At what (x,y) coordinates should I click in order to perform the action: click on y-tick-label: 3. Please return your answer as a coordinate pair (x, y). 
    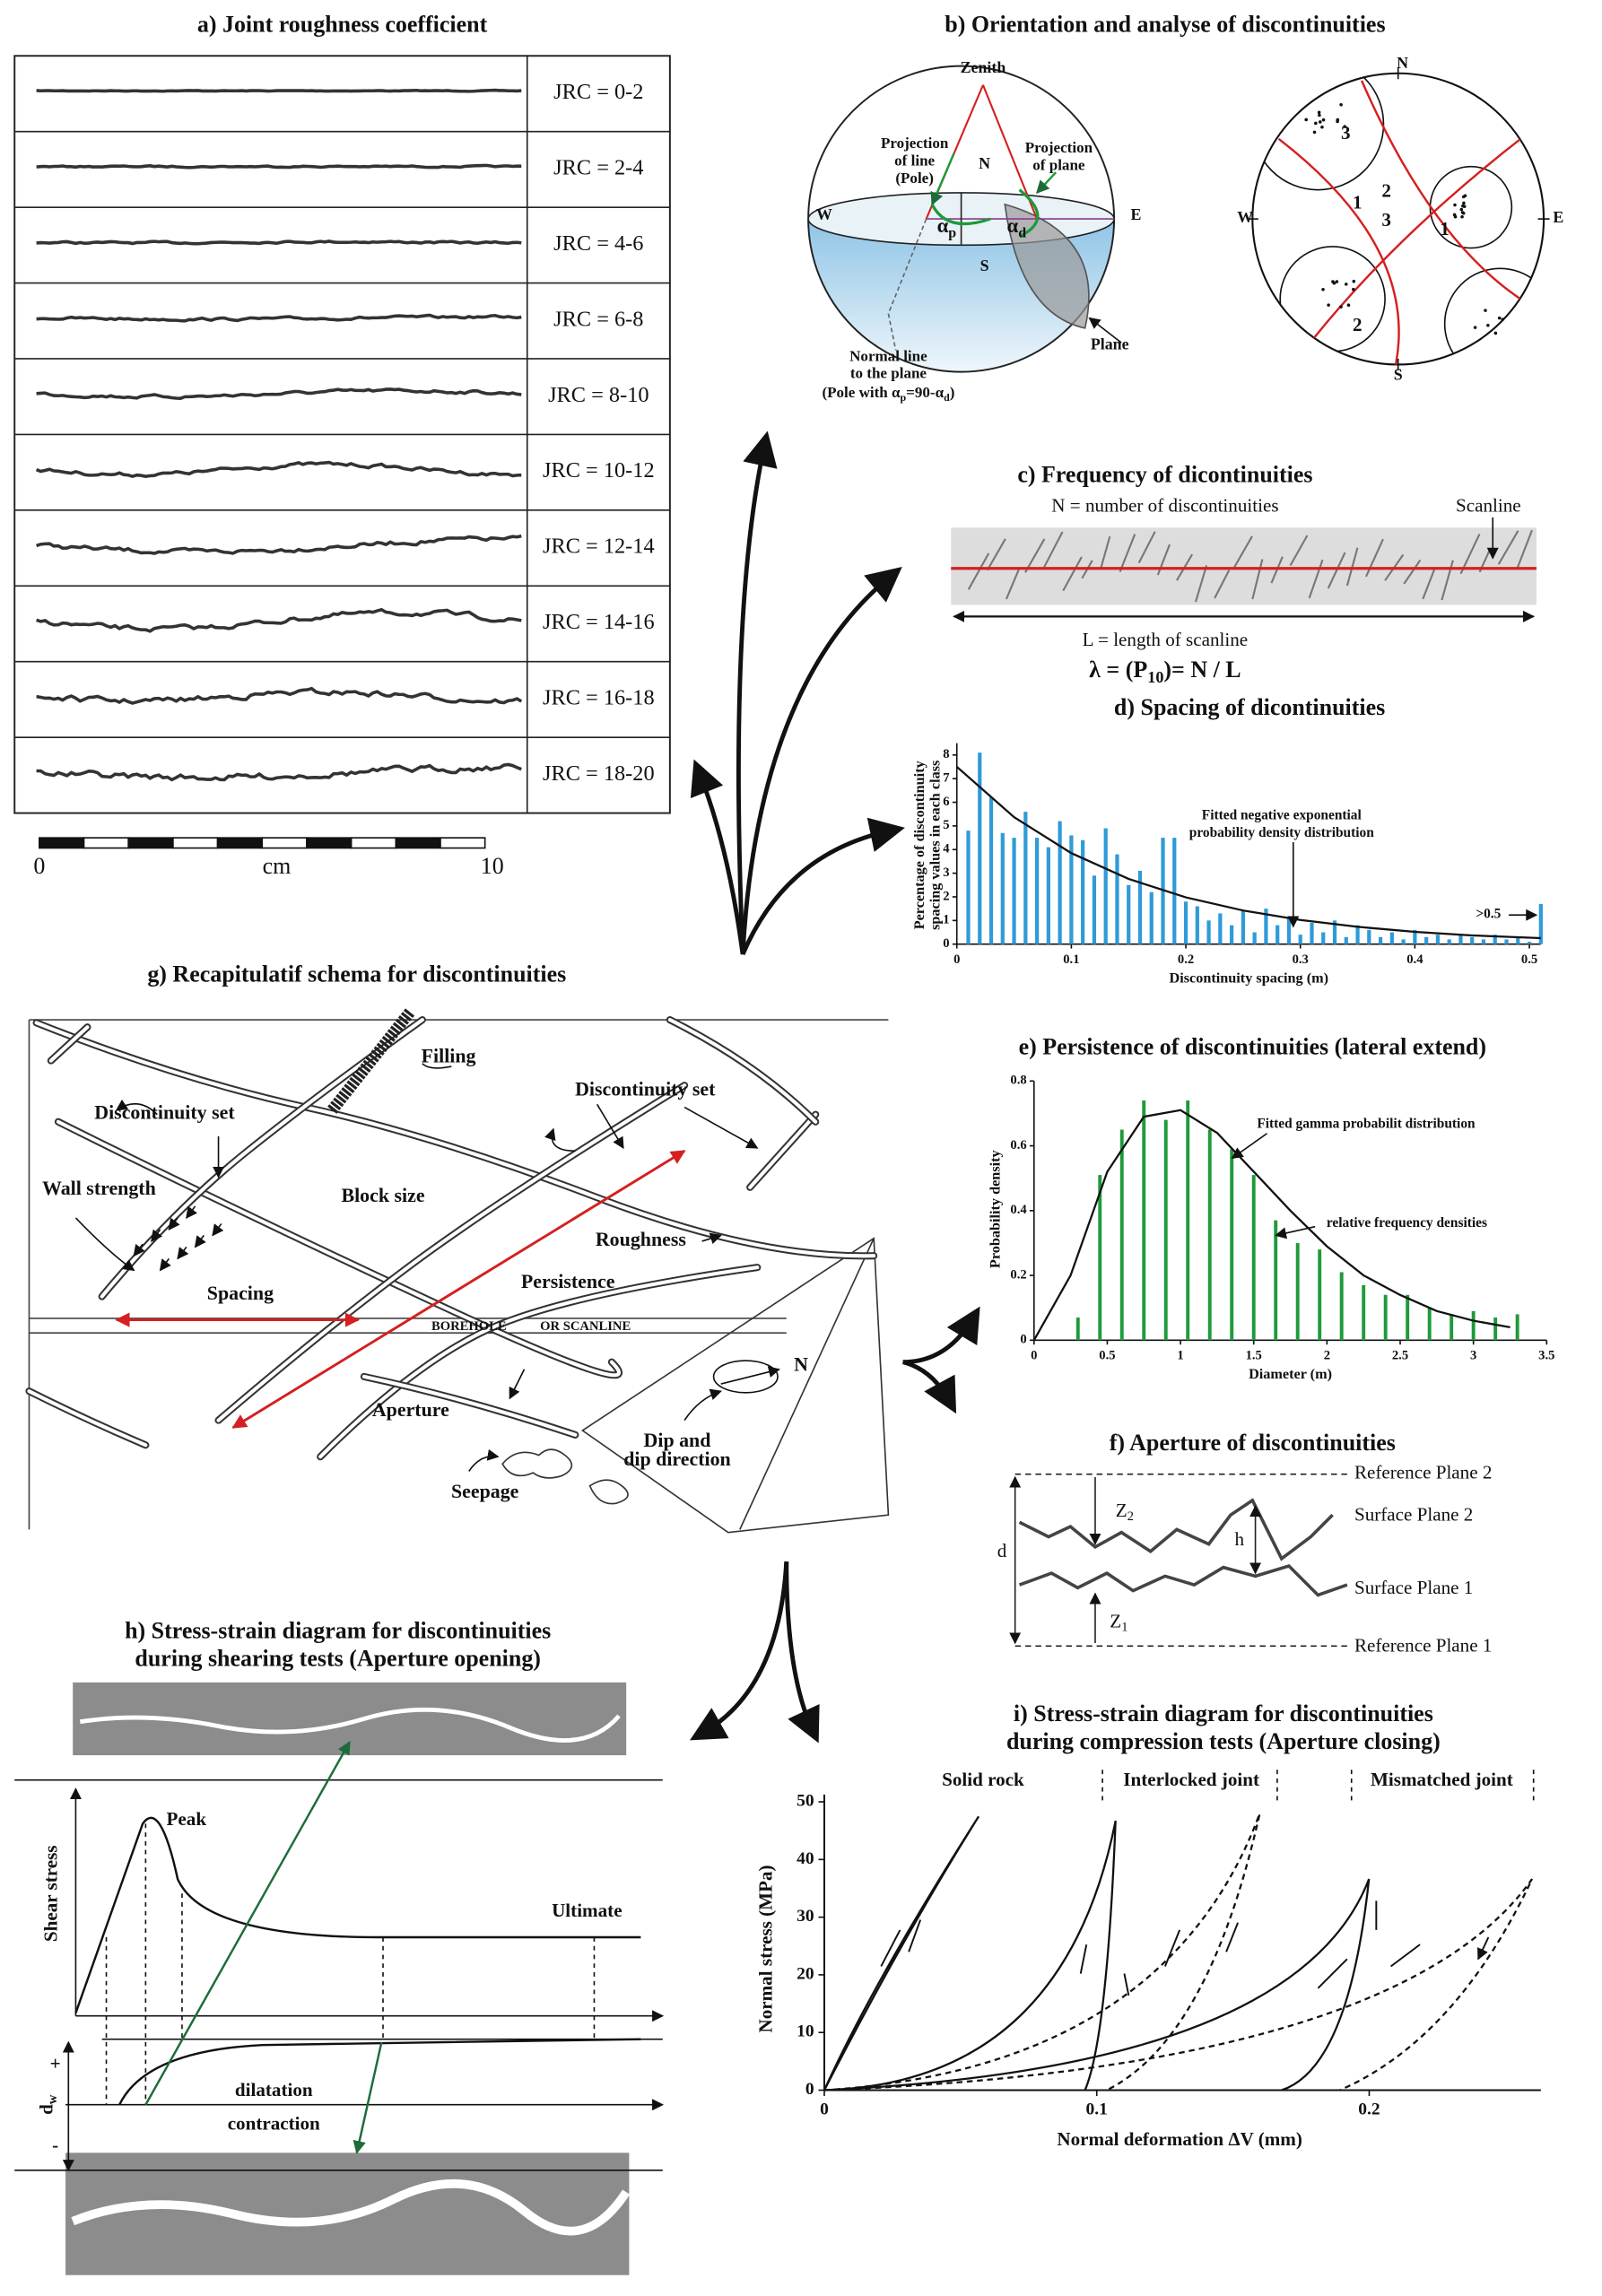
    Looking at the image, I should click on (946, 872).